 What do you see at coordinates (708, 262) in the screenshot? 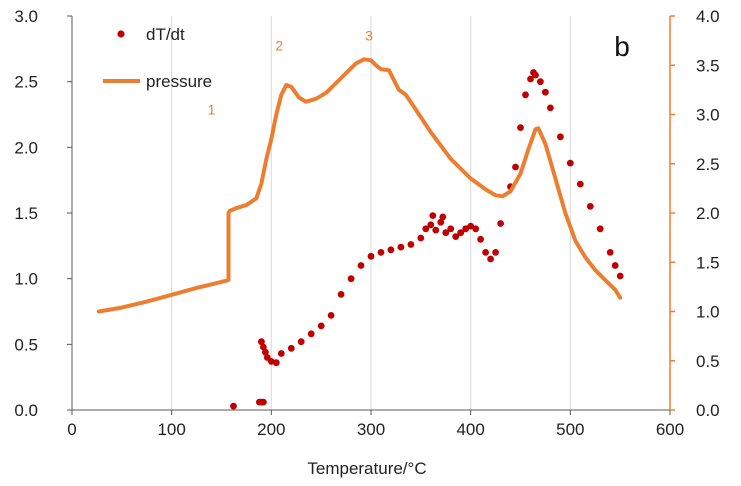
I see `y-right-tick-label: 1.5` at bounding box center [708, 262].